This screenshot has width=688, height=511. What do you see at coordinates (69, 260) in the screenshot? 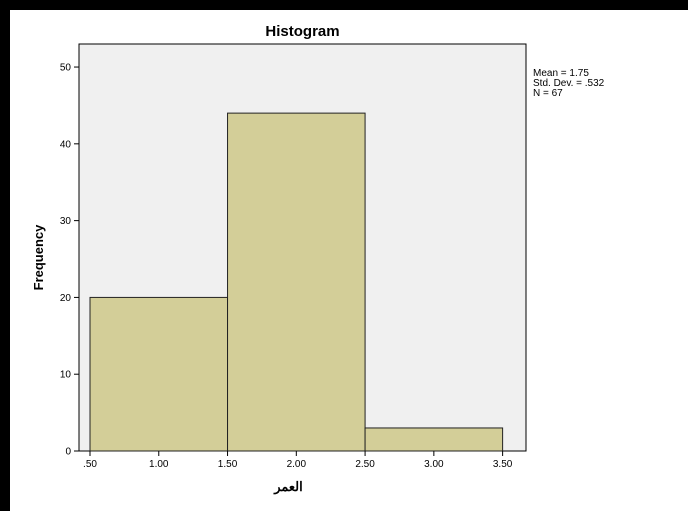
I see `y-axis: 0 10 20 30 40 50` at bounding box center [69, 260].